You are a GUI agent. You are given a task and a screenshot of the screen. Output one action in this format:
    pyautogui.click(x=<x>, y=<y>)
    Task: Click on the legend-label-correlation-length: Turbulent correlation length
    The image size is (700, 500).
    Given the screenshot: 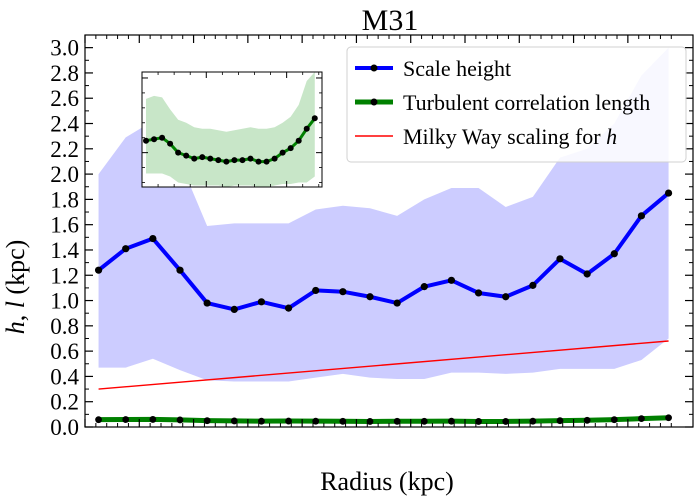 What is the action you would take?
    pyautogui.click(x=526, y=102)
    